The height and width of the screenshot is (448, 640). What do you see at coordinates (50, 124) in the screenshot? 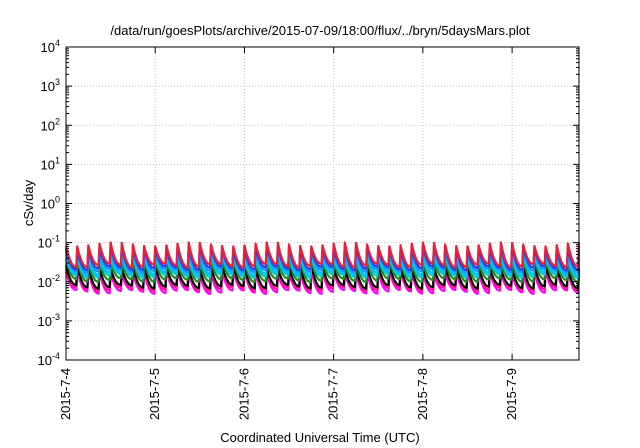
I see `y-tick-label: 10²` at bounding box center [50, 124].